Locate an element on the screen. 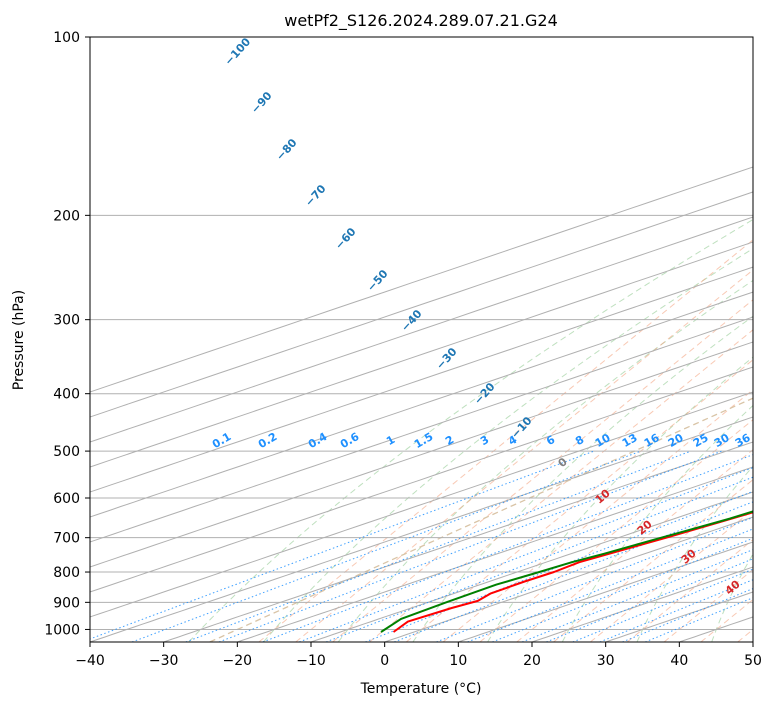 The width and height of the screenshot is (775, 708). x-tick-label: 0 is located at coordinates (384, 661).